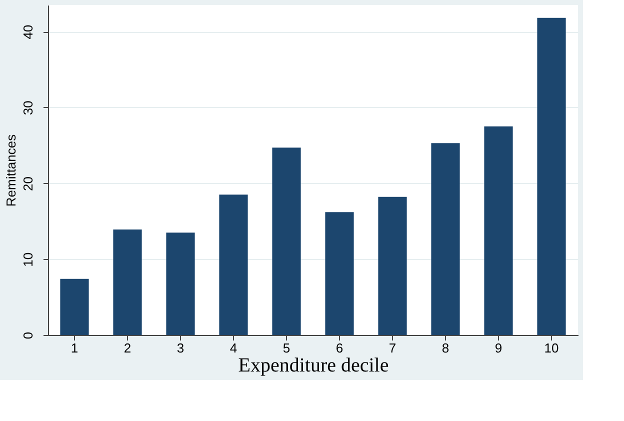 This screenshot has width=624, height=421. Describe the element at coordinates (128, 348) in the screenshot. I see `x-tick-label: 2` at that location.